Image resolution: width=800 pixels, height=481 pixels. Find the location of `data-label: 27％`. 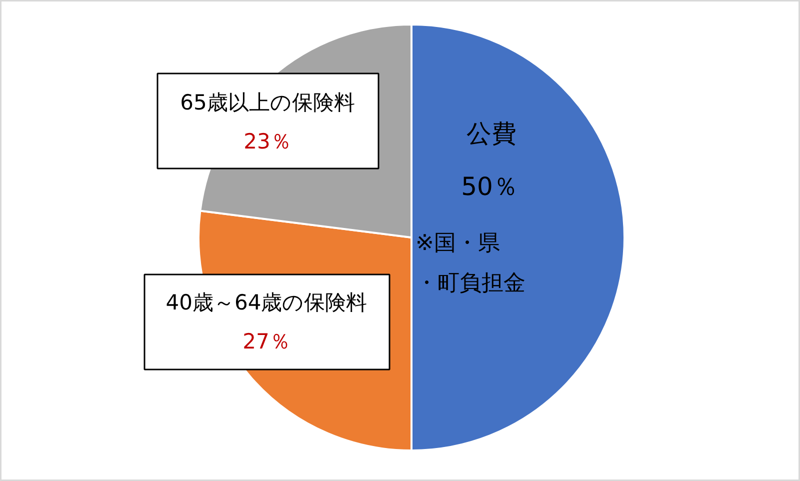

data-label: 27％ is located at coordinates (266, 342).